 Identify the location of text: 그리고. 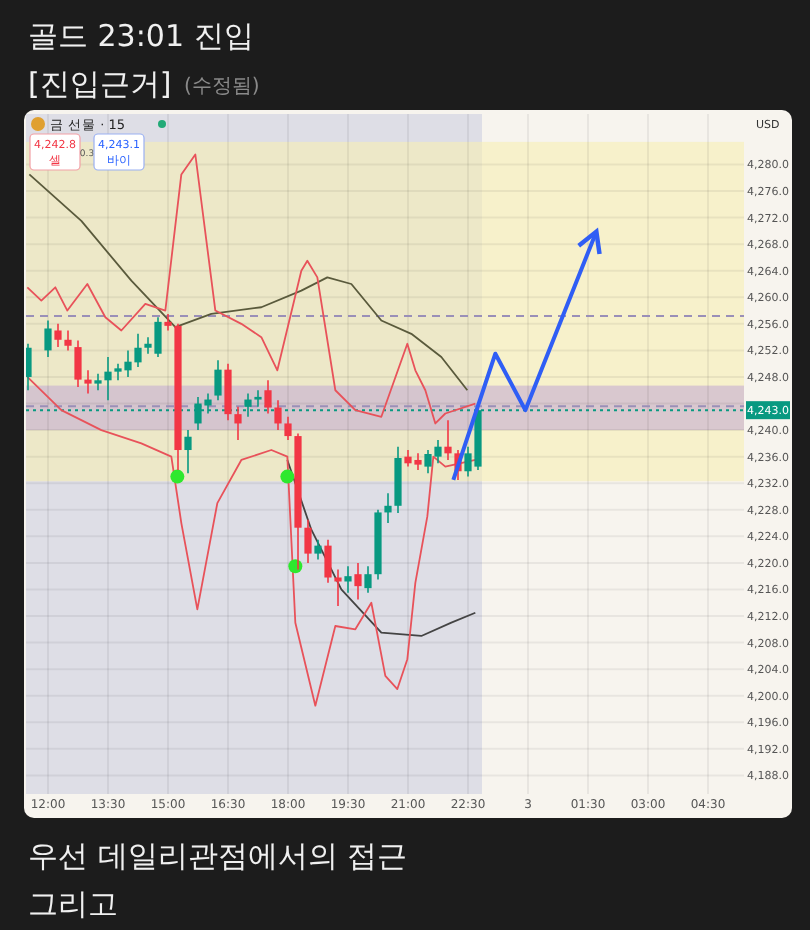
(73, 904).